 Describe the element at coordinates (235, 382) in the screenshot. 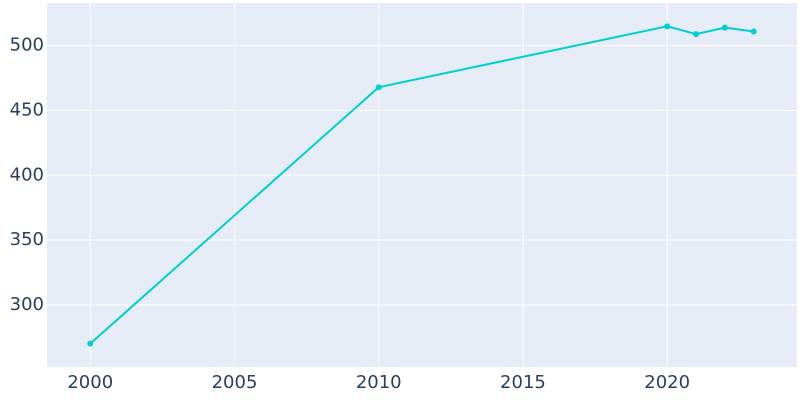

I see `x-tick-label: 2005` at that location.